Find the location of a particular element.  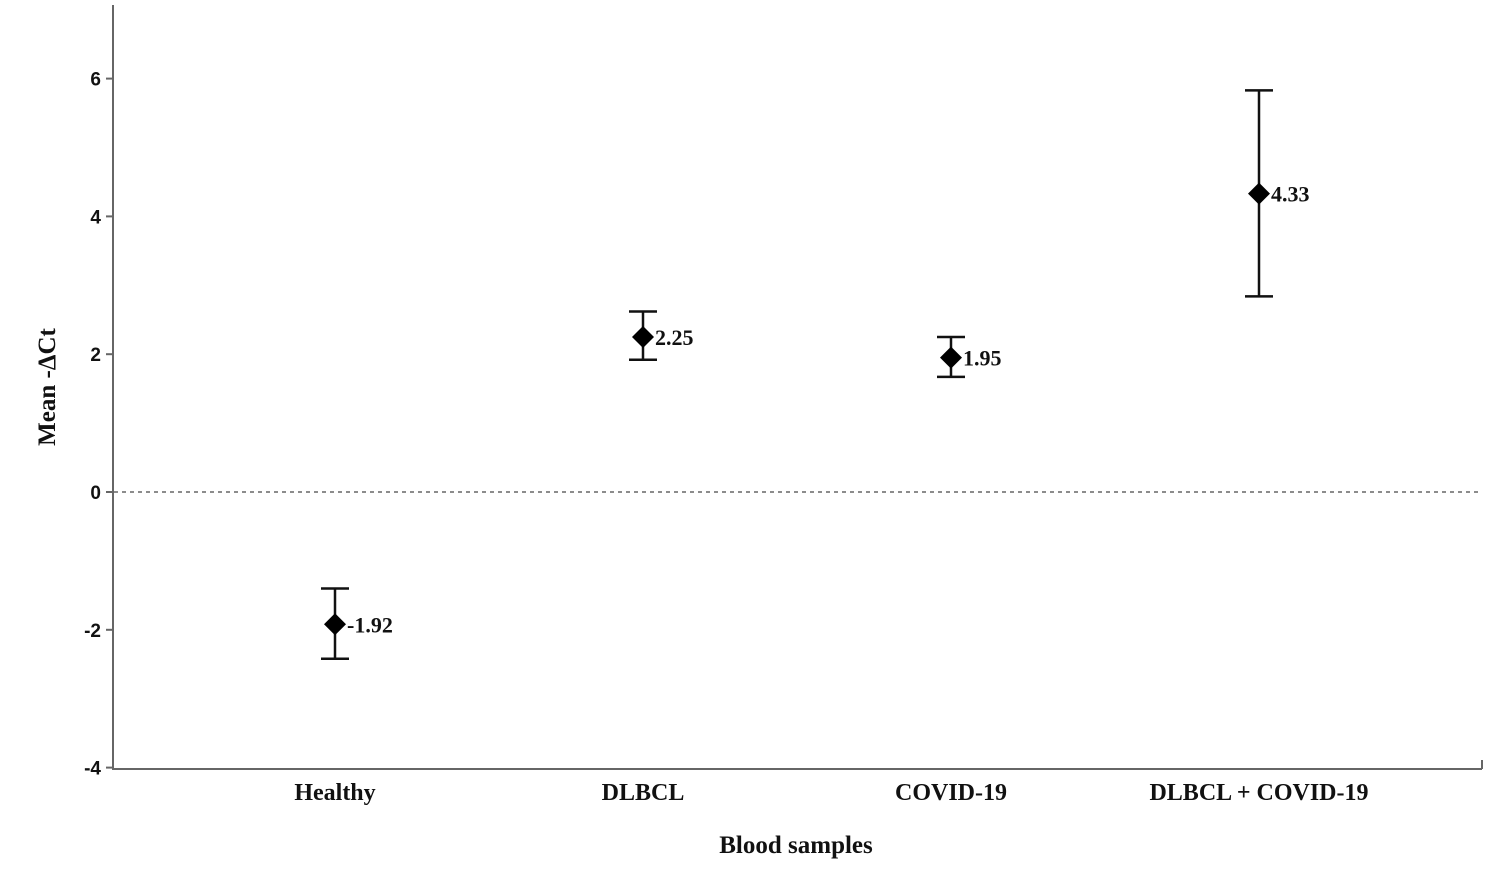

y-tick-label: -4 is located at coordinates (92, 769).